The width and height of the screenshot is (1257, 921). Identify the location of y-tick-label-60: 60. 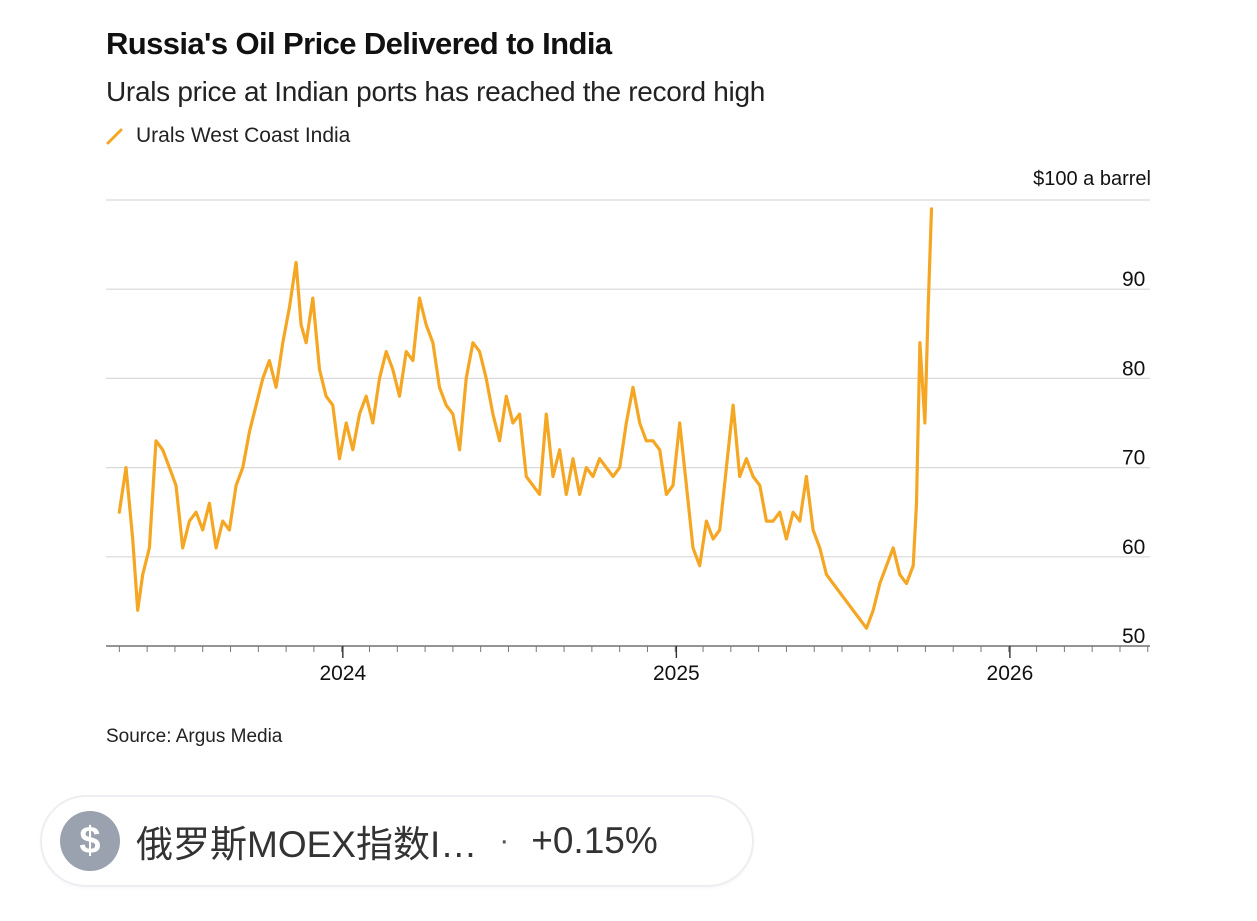
(1133, 547).